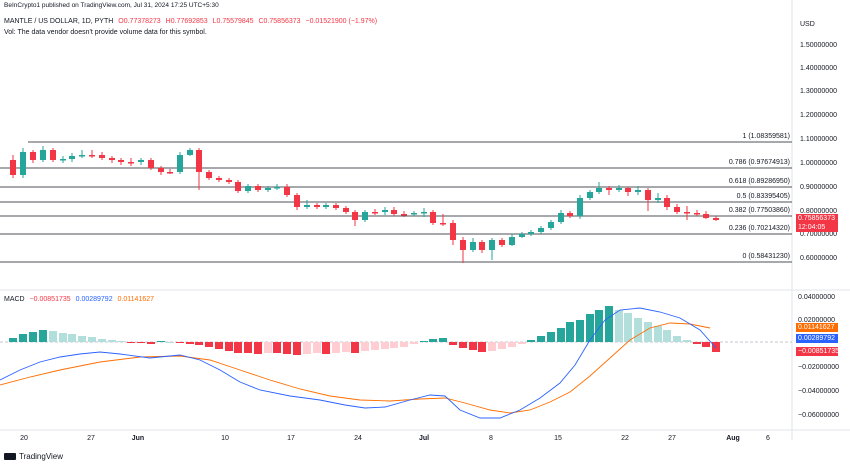 Image resolution: width=850 pixels, height=464 pixels. Describe the element at coordinates (358, 438) in the screenshot. I see `time-tick-label: 24` at that location.